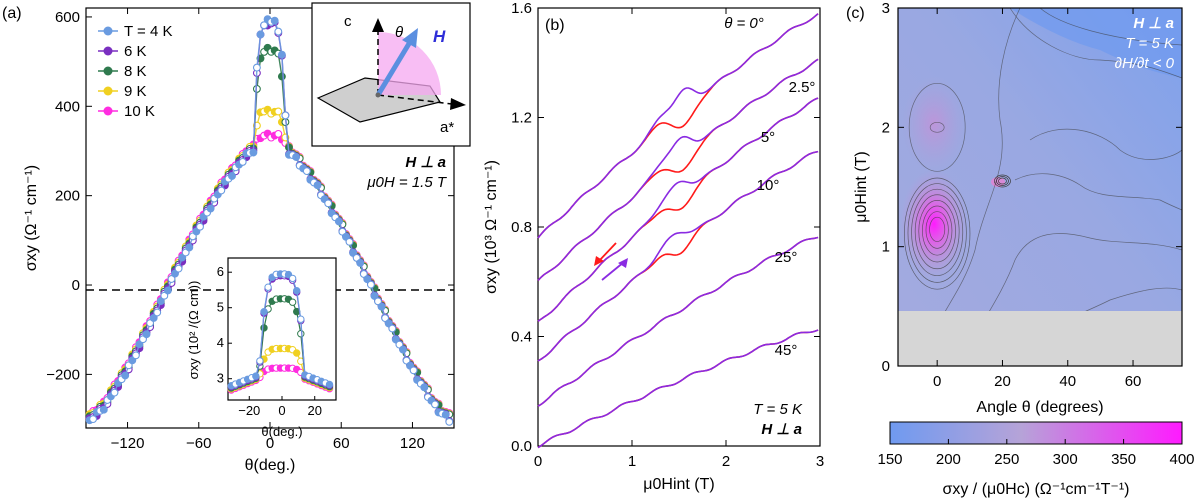 The image size is (1196, 502). I want to click on y-tick-label: 600, so click(67, 17).